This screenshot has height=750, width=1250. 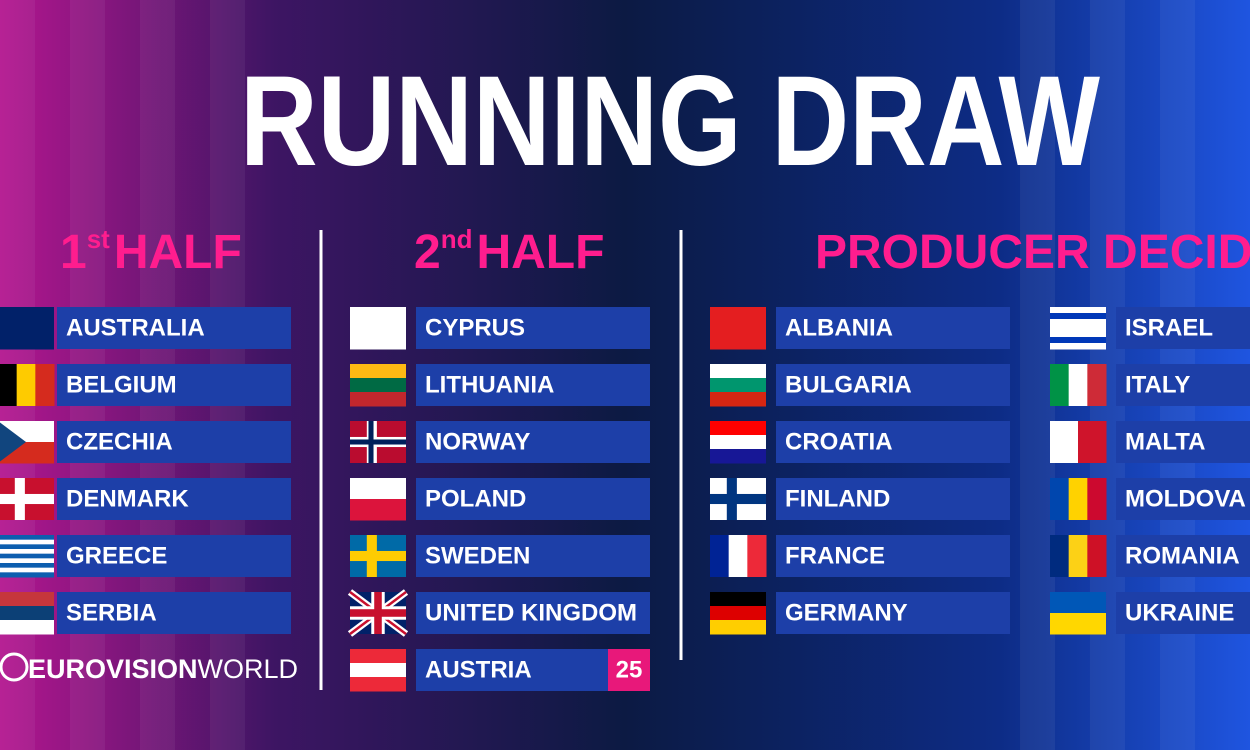 What do you see at coordinates (427, 252) in the screenshot?
I see `heading-number: 2` at bounding box center [427, 252].